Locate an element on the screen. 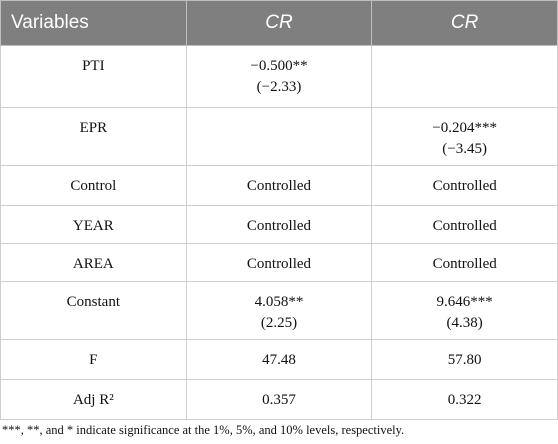 Image resolution: width=558 pixels, height=444 pixels. table-row: Adj R² 0.357 0.322 is located at coordinates (279, 399).